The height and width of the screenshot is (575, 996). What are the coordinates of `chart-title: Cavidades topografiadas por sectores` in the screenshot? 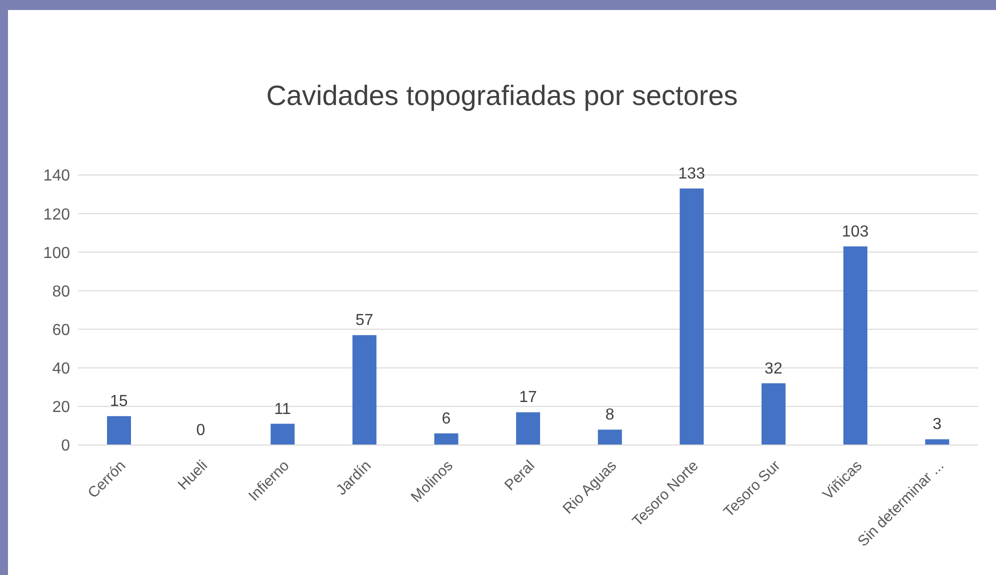 It's located at (502, 96).